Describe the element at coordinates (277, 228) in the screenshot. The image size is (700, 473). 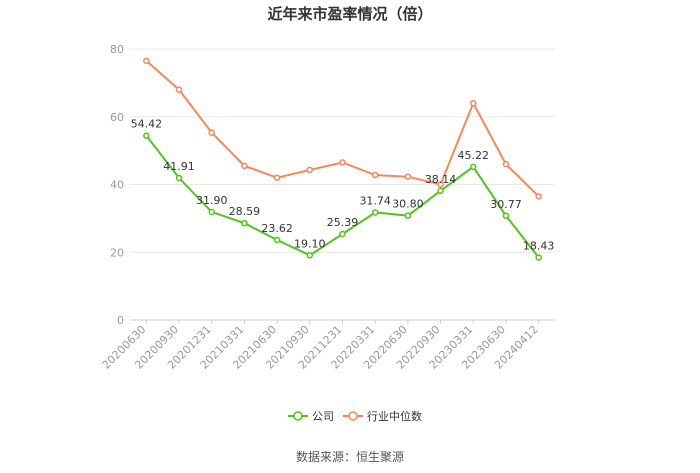
I see `data-label: 23.62` at that location.